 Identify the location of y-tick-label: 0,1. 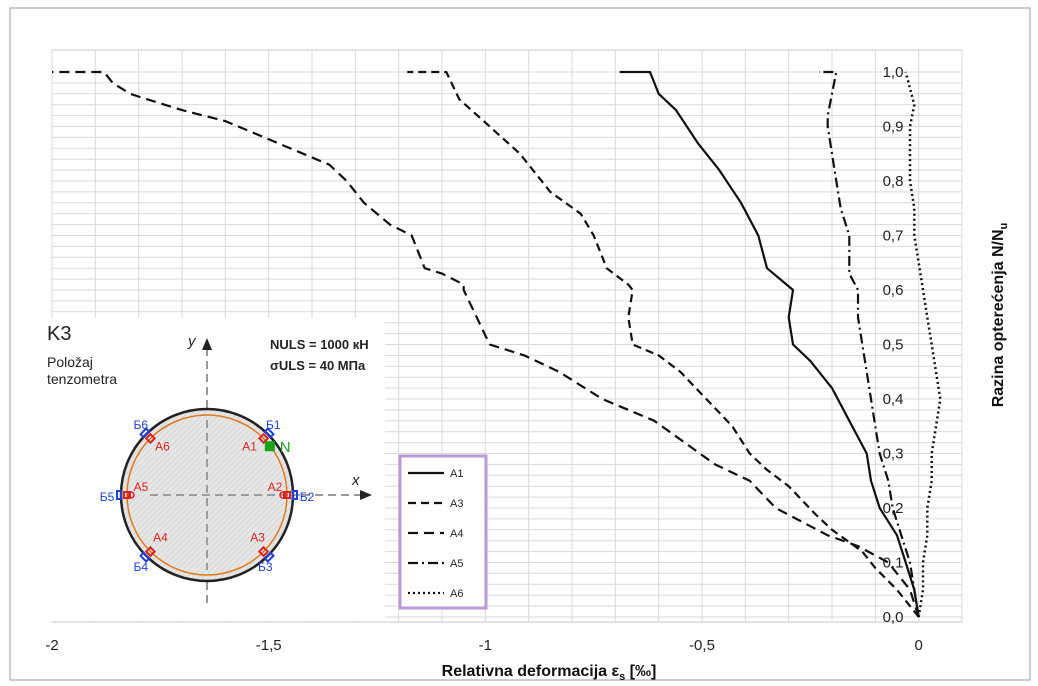
(893, 563).